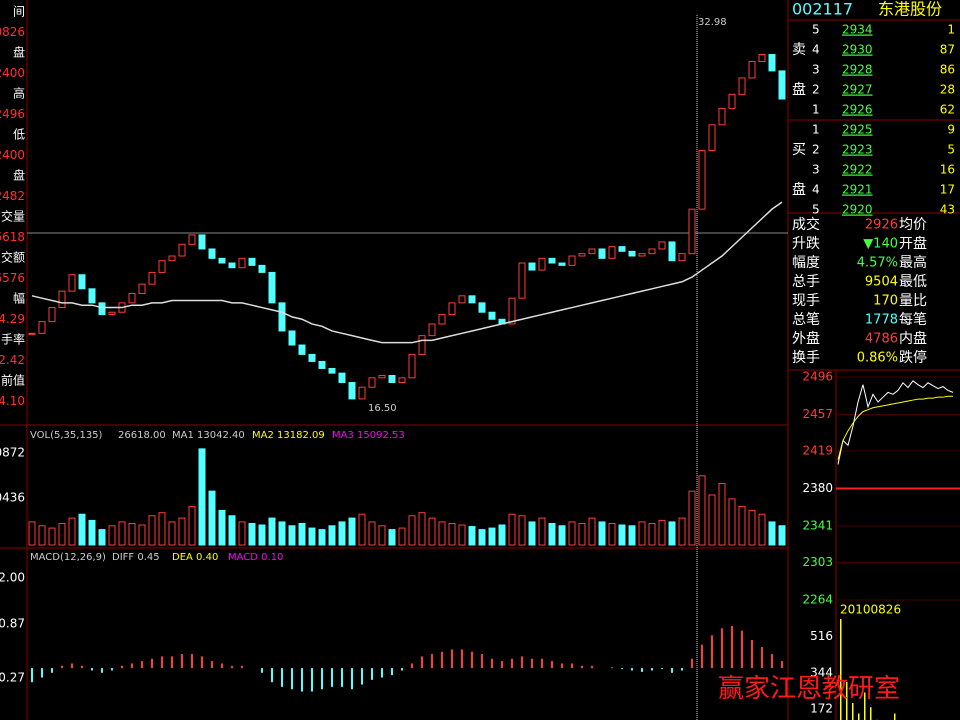 This screenshot has height=720, width=960. What do you see at coordinates (12, 278) in the screenshot?
I see `side-label: 6576` at bounding box center [12, 278].